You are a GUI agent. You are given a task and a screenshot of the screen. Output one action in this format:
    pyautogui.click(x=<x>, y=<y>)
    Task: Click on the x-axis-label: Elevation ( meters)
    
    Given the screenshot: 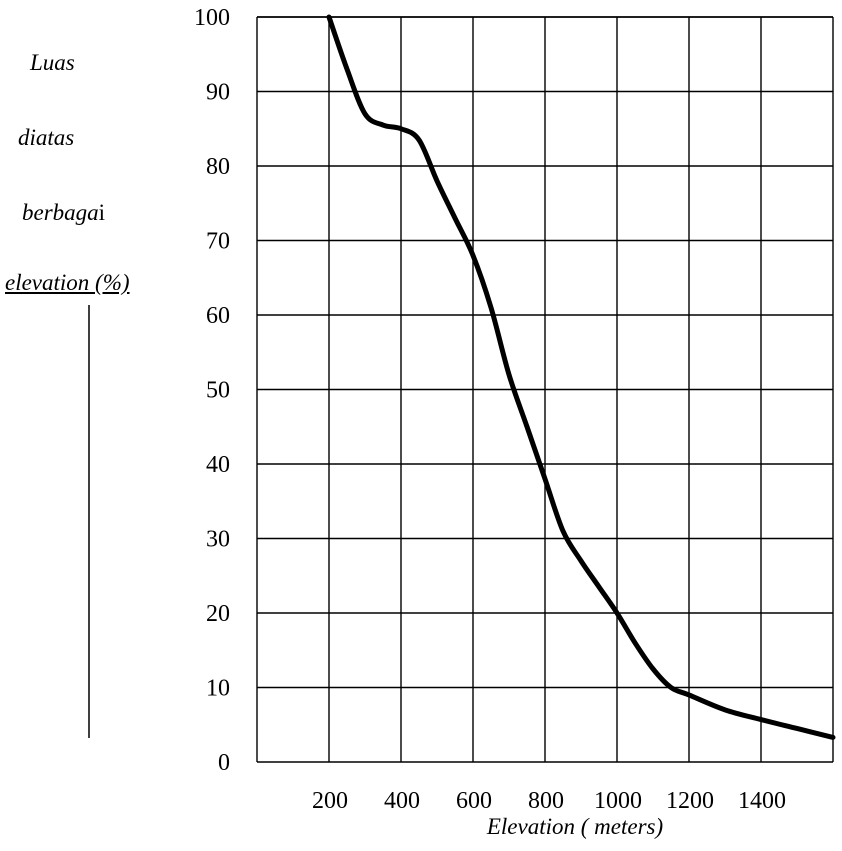 What is the action you would take?
    pyautogui.click(x=574, y=826)
    